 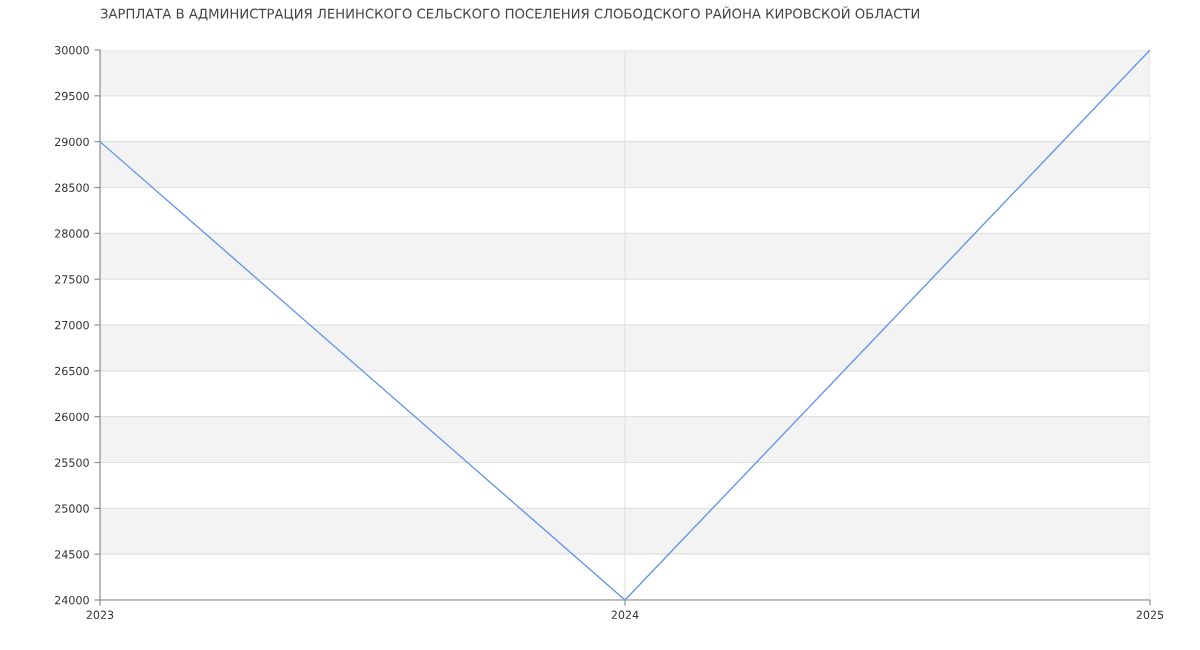 What do you see at coordinates (72, 508) in the screenshot?
I see `y-tick-label: 25000` at bounding box center [72, 508].